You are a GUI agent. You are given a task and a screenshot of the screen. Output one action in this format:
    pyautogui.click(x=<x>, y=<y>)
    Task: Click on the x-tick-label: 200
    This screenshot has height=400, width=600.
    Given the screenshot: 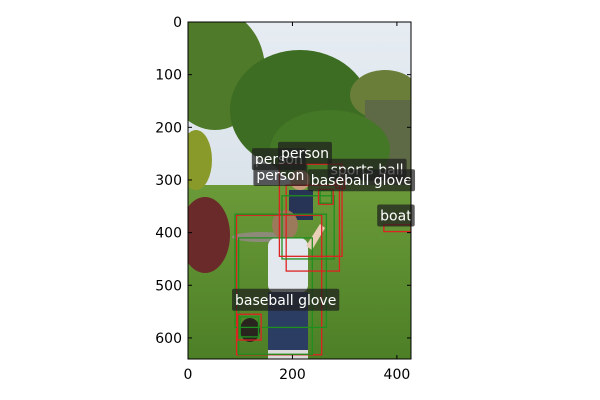 What is the action you would take?
    pyautogui.click(x=292, y=375)
    